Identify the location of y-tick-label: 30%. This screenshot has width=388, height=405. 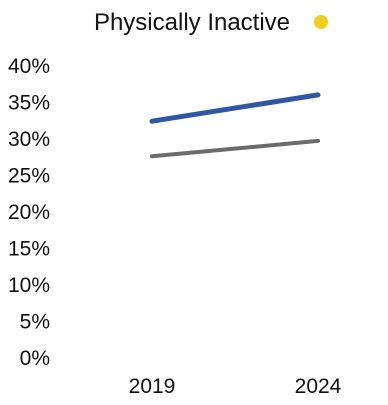
(29, 139).